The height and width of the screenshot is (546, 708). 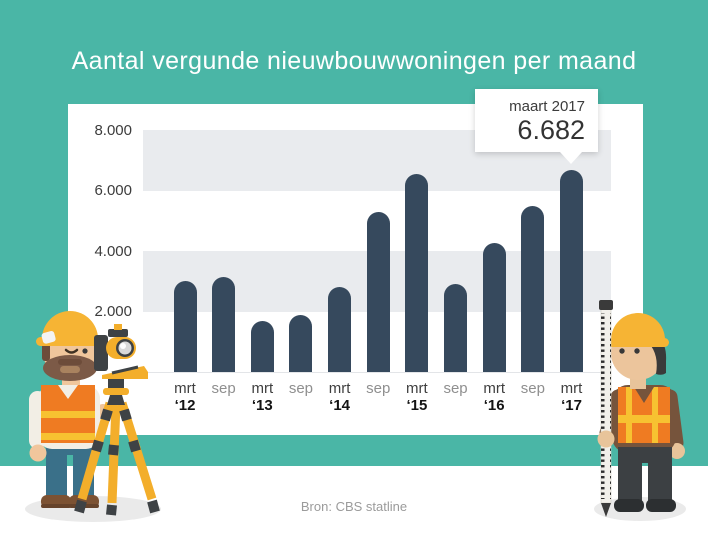 I want to click on bar-sep '15, so click(x=456, y=328).